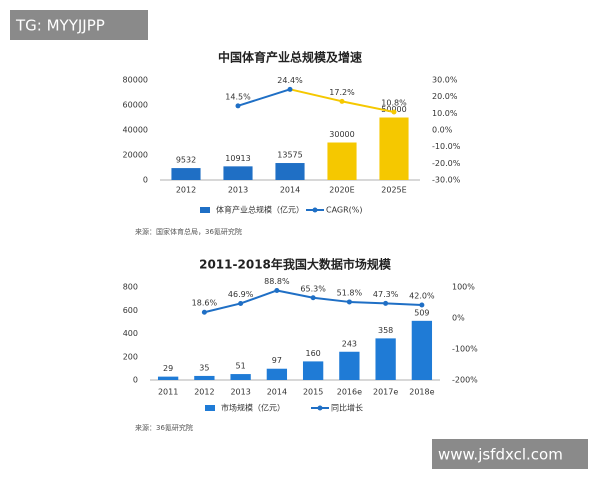 This screenshot has width=600, height=480. I want to click on bar-value-label: 30000, so click(341, 134).